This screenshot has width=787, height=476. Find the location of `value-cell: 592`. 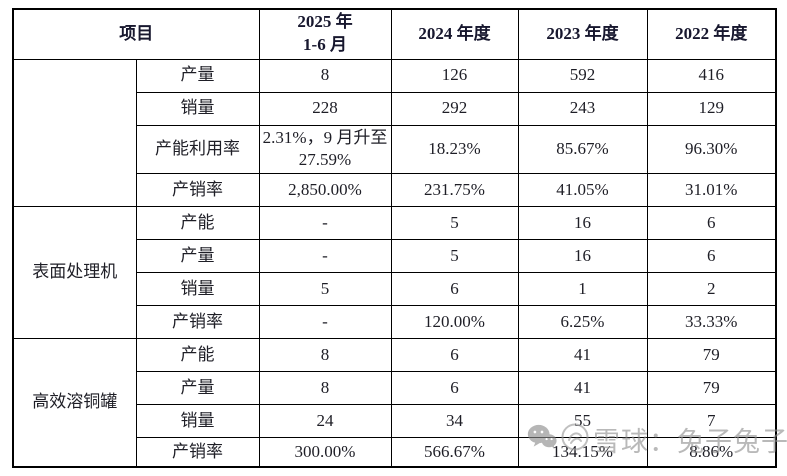

value-cell: 592 is located at coordinates (582, 75).